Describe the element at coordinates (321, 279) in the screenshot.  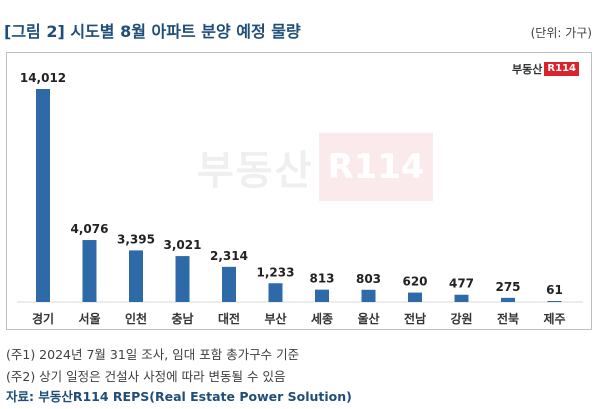
I see `value-label: 813` at that location.